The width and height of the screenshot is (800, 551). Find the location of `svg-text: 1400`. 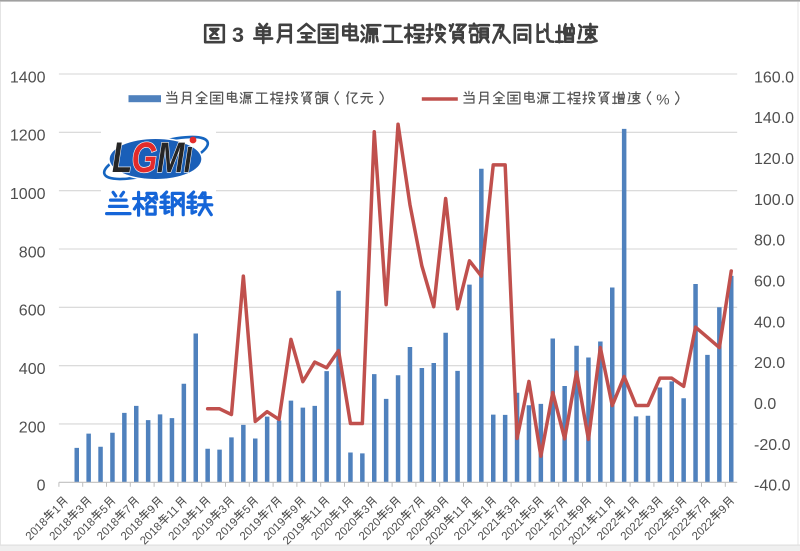

svg-text: 1400 is located at coordinates (28, 77).